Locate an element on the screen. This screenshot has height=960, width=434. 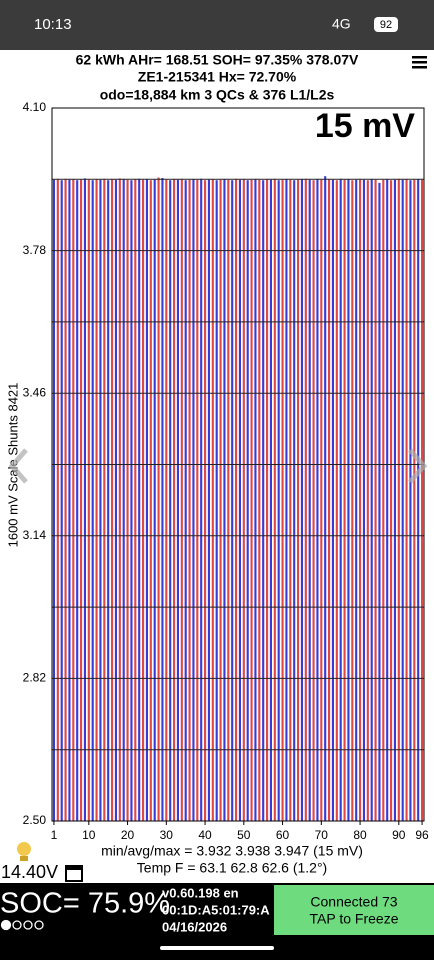
x-tick-label: 80 is located at coordinates (360, 835).